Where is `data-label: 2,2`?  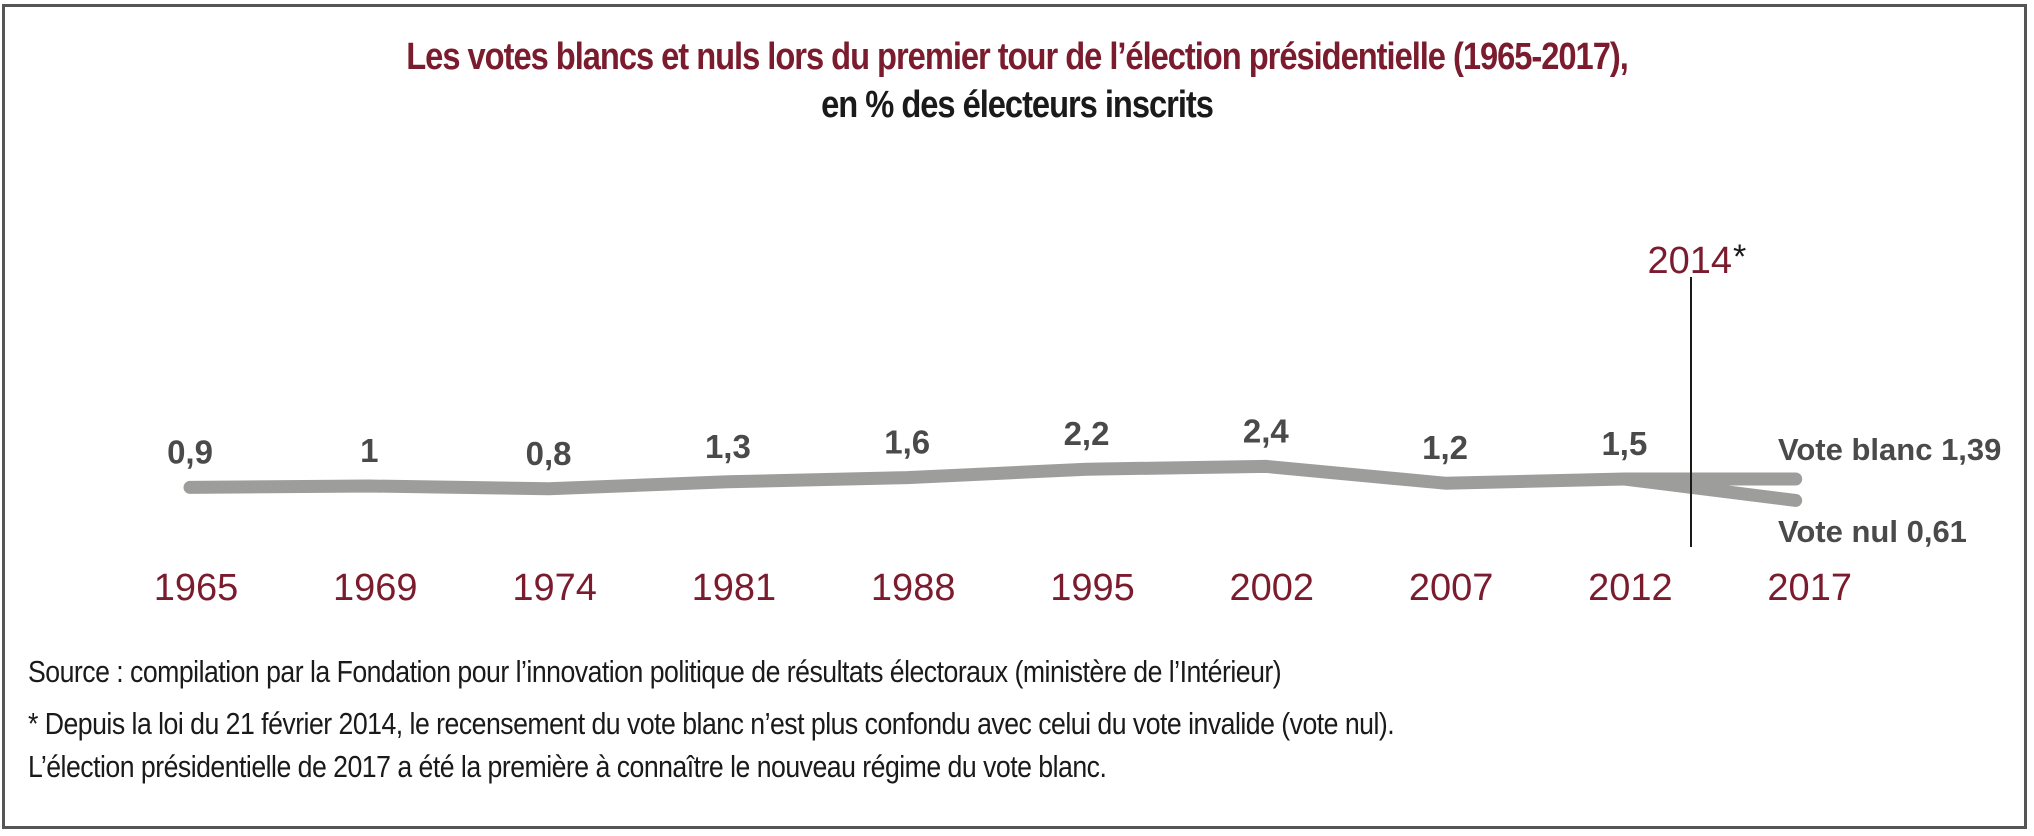 data-label: 2,2 is located at coordinates (1087, 433).